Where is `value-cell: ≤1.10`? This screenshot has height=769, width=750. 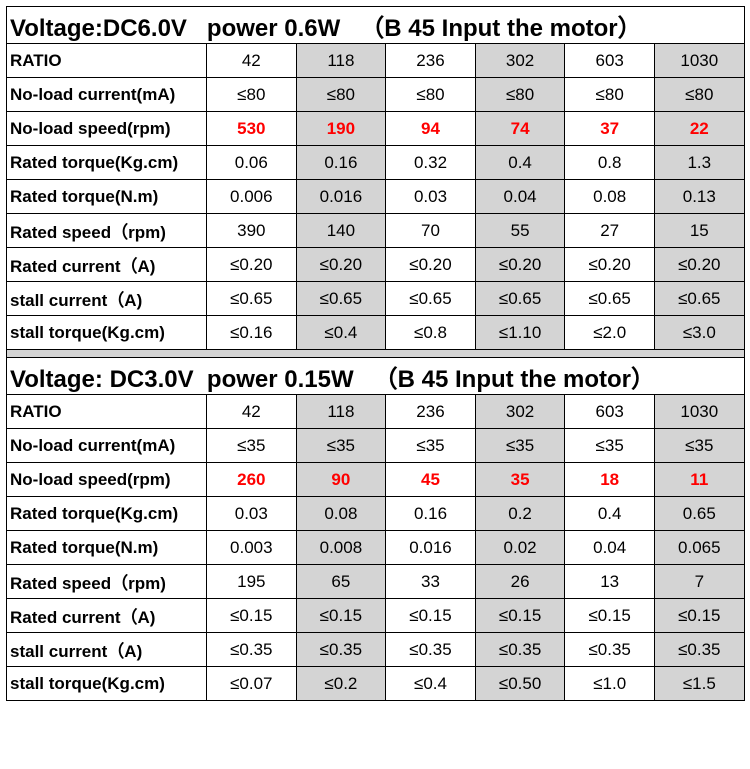 value-cell: ≤1.10 is located at coordinates (520, 332).